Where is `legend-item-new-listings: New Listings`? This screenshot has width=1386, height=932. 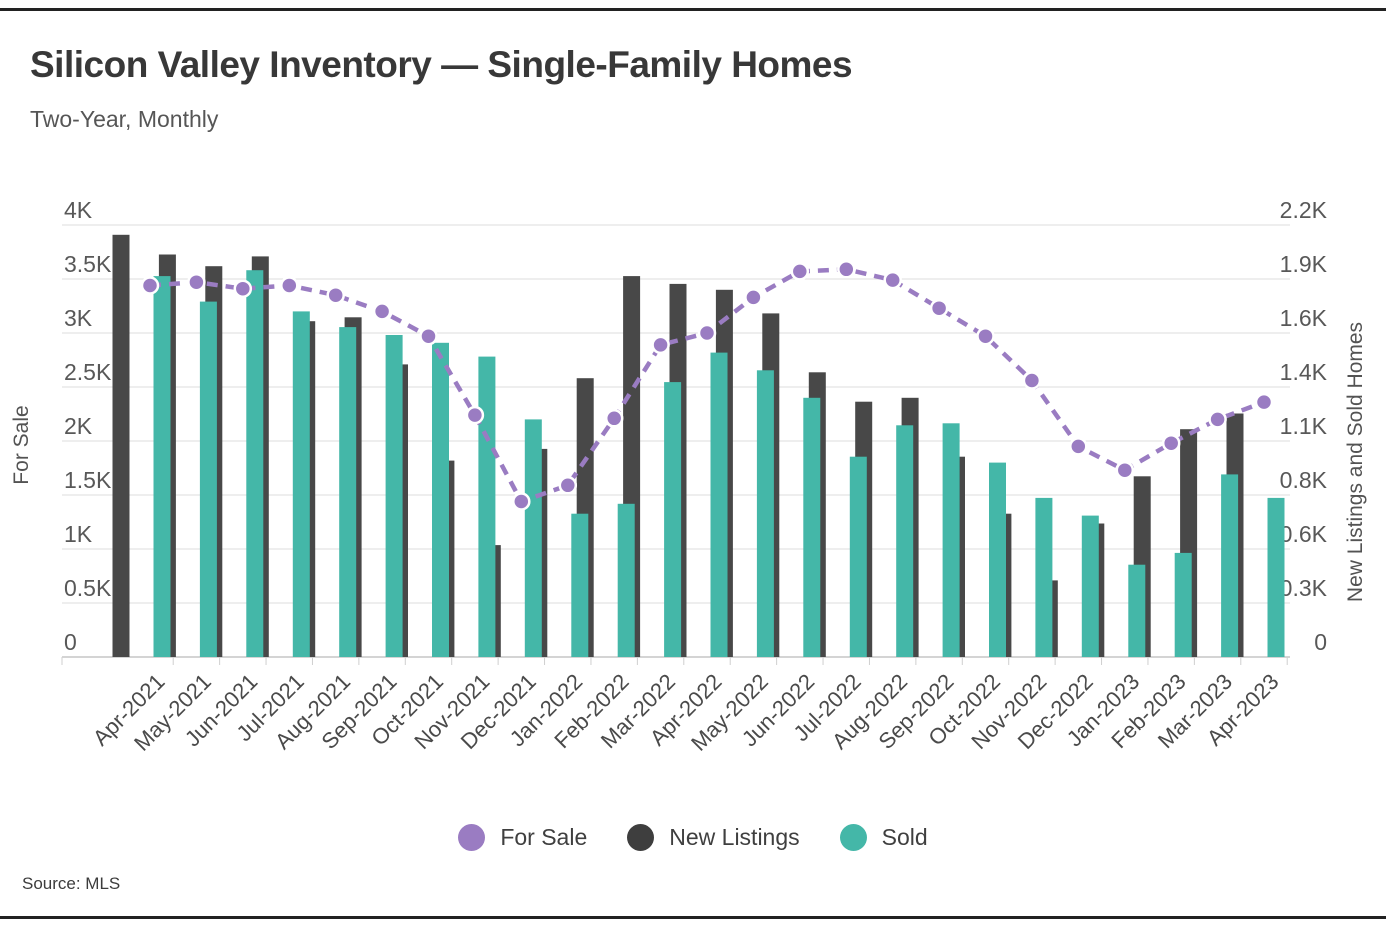
legend-item-new-listings: New Listings is located at coordinates (713, 837).